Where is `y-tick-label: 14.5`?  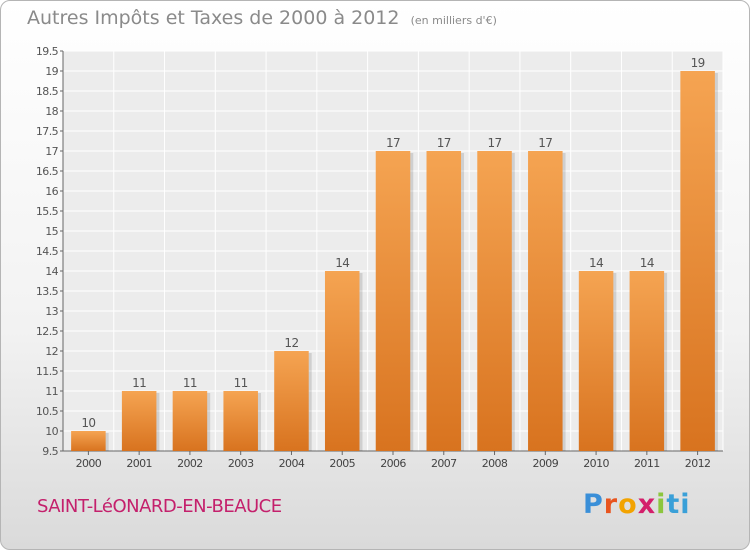 y-tick-label: 14.5 is located at coordinates (47, 251).